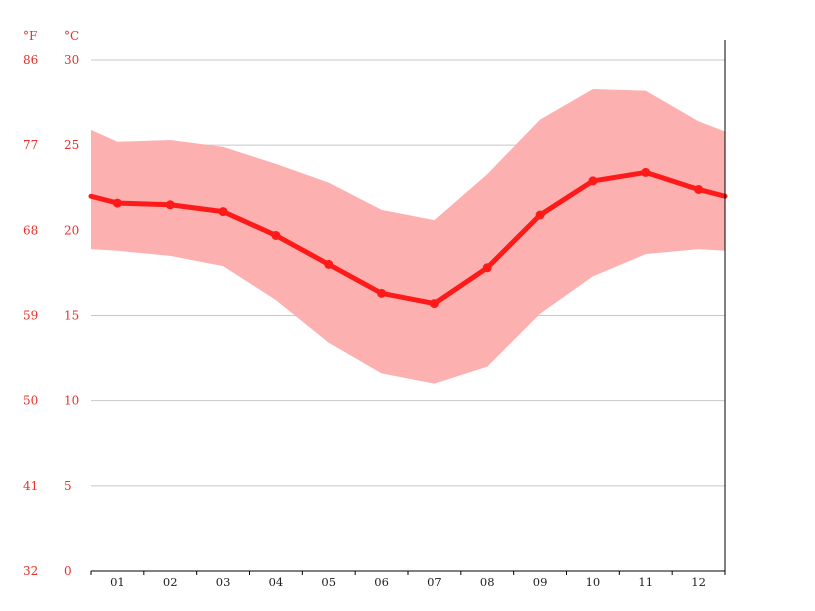 Image resolution: width=815 pixels, height=611 pixels. I want to click on y-tick-labels: 0 32 5 41 10 50 15 59 20 68 25 77 30 86, so click(51, 315).